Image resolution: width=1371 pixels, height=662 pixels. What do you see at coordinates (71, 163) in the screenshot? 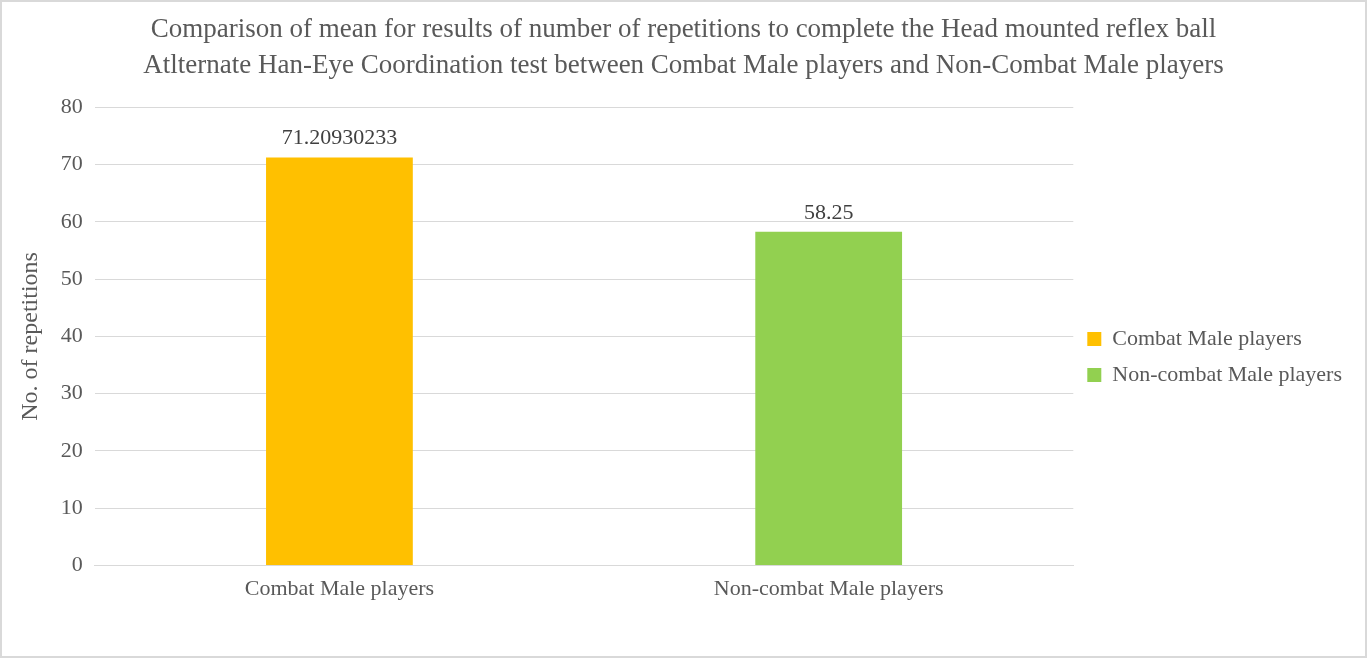
I see `y-tick-label: 70` at bounding box center [71, 163].